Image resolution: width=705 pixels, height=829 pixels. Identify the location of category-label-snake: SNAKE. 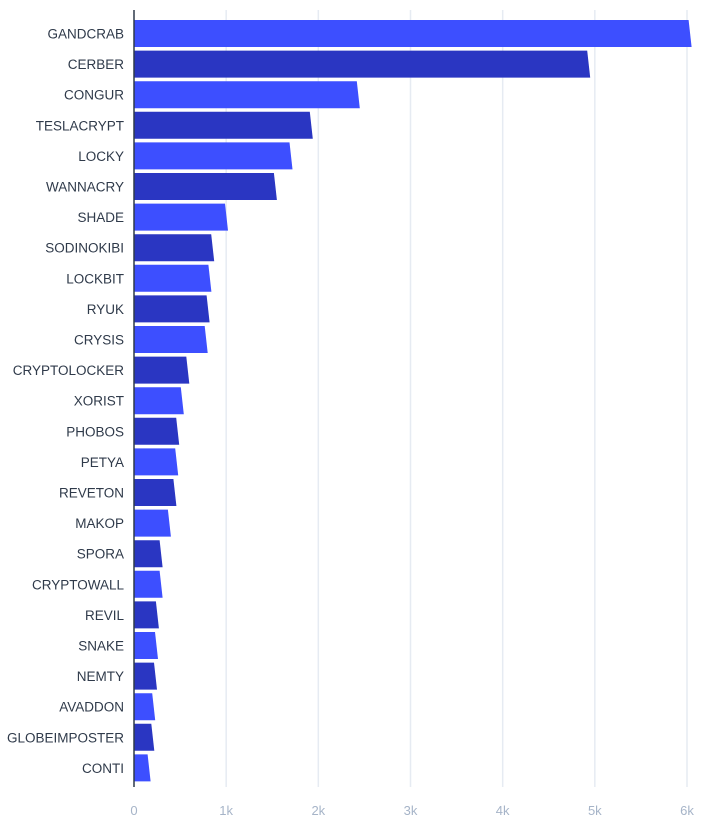
(101, 646).